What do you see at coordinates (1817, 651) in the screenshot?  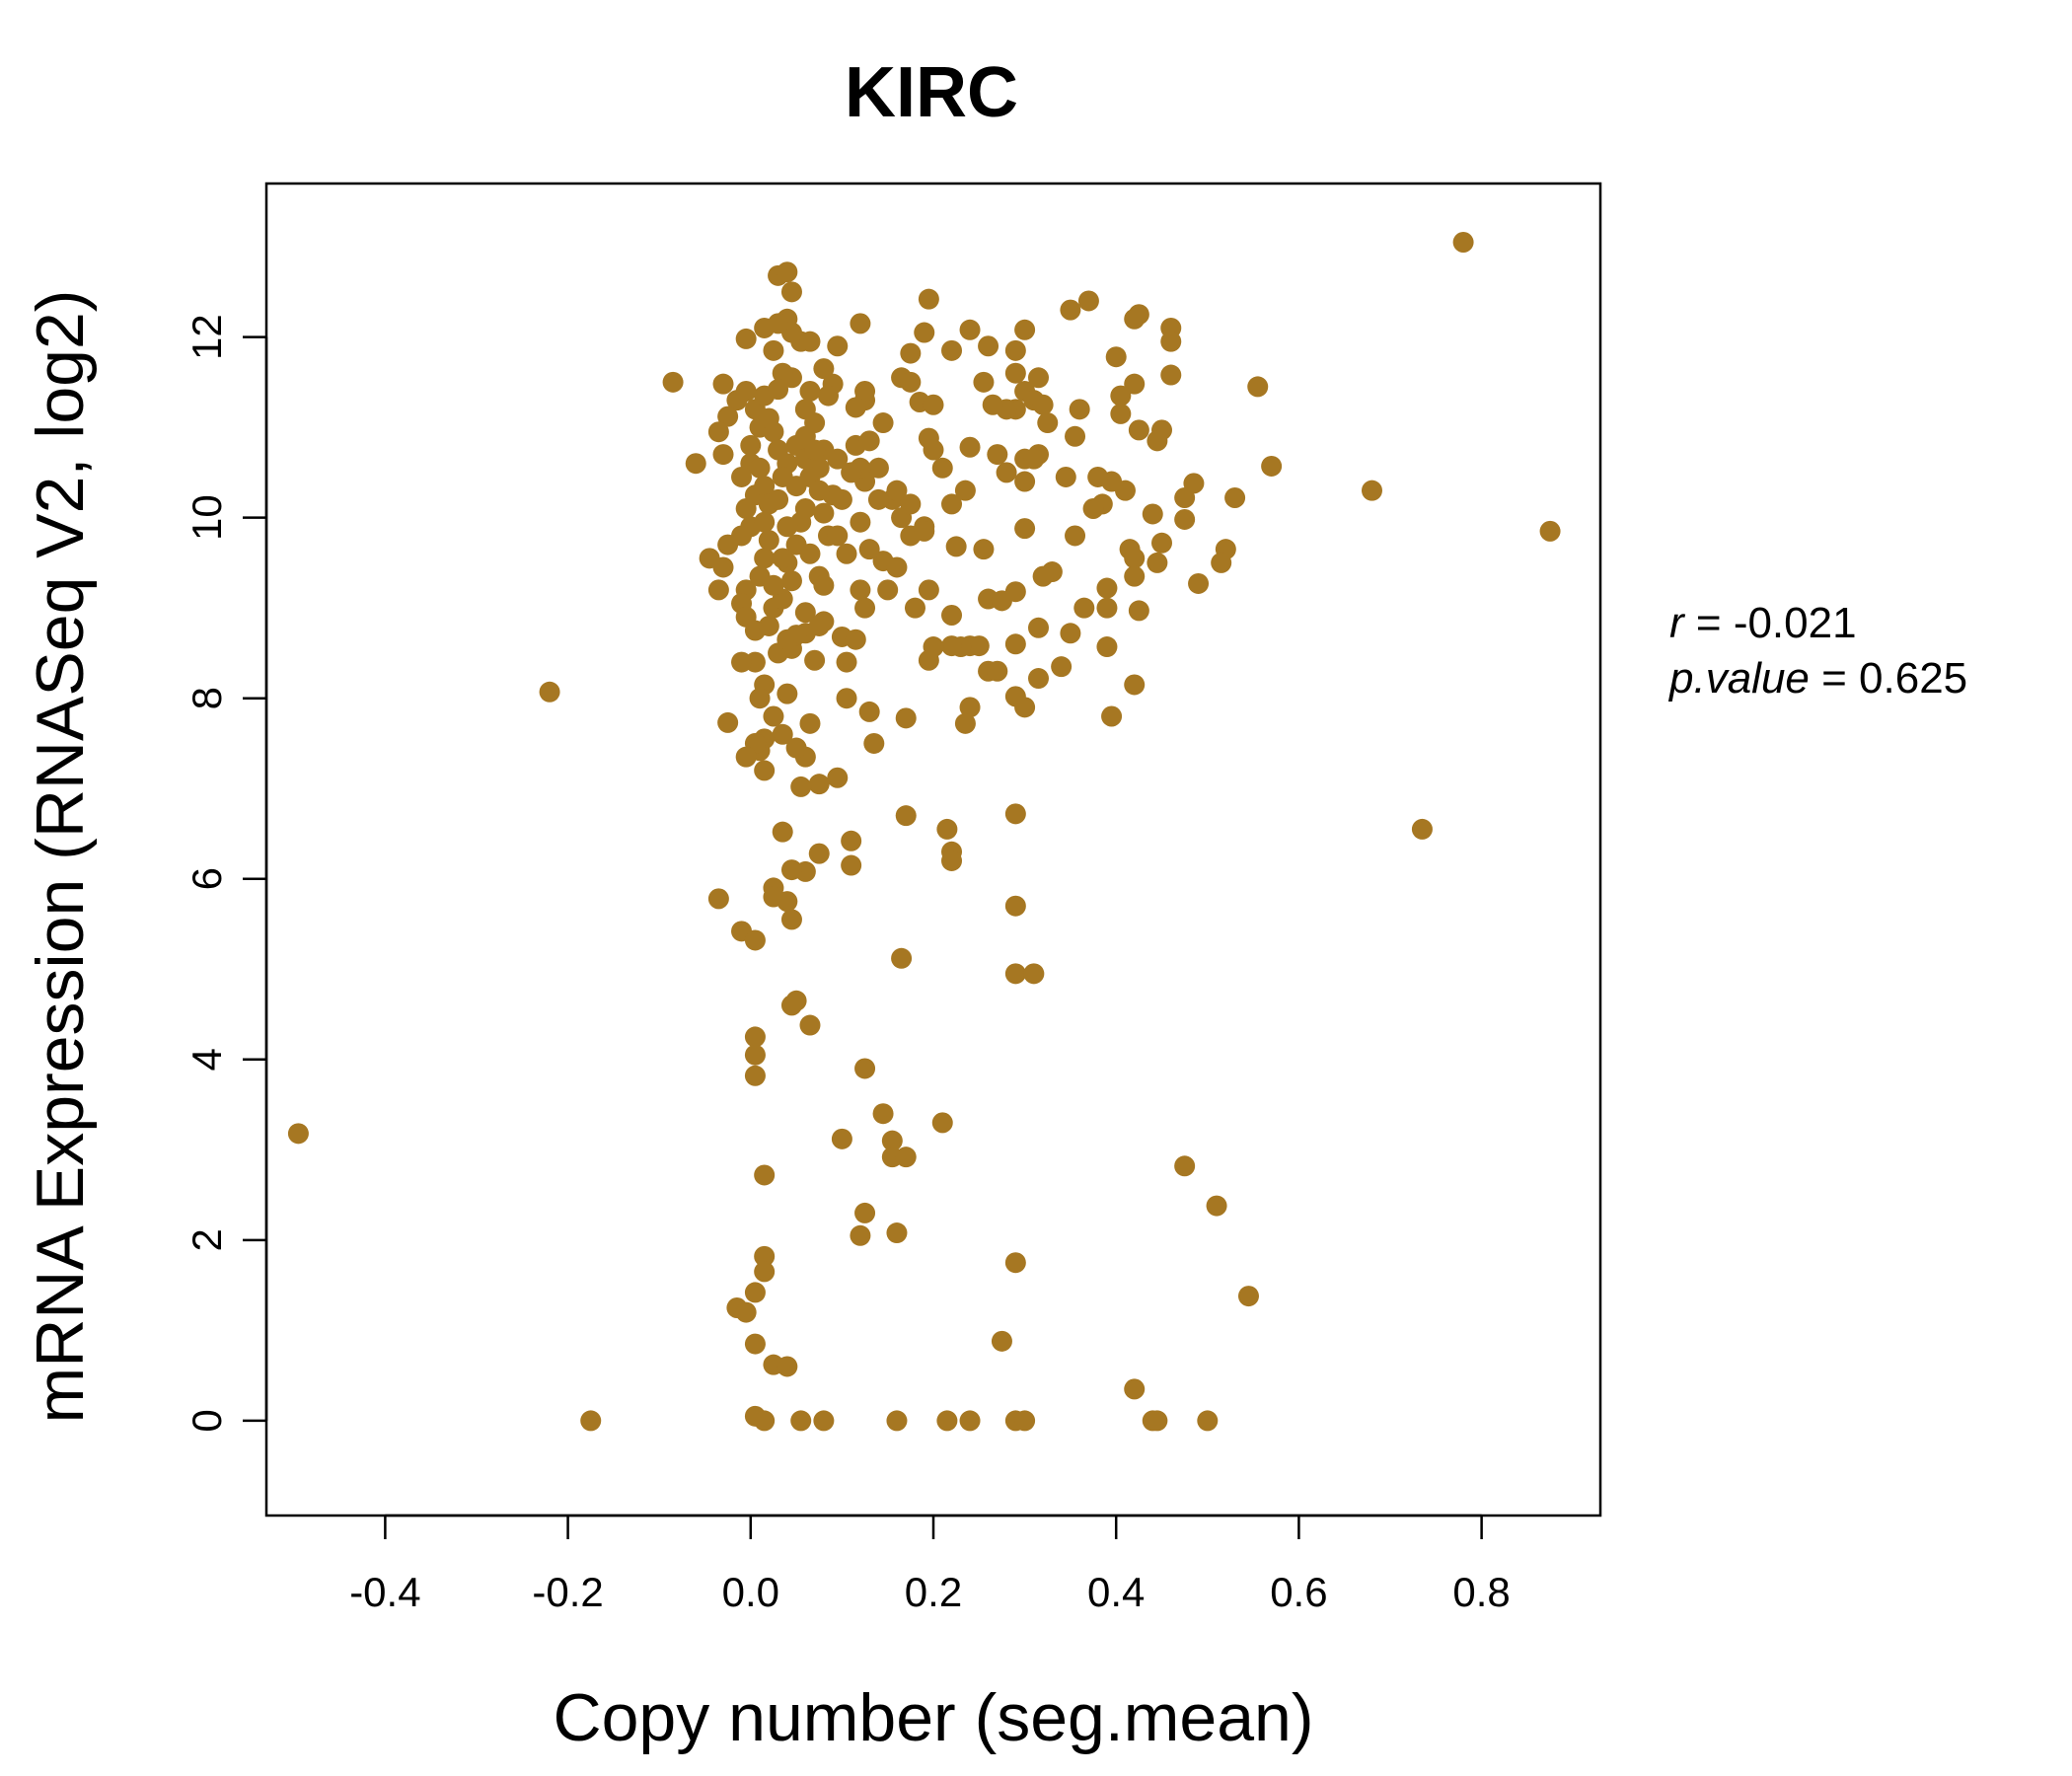 I see `correlation-stats: r = -0.021 p.value = 0.625` at bounding box center [1817, 651].